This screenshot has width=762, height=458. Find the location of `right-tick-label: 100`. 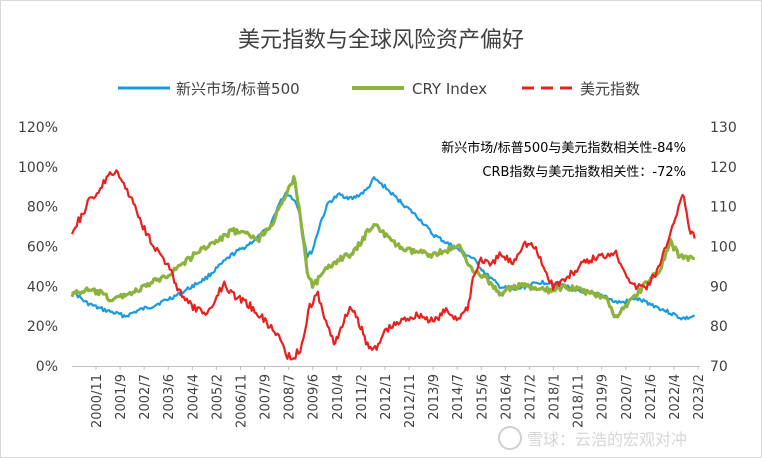

right-tick-label: 100 is located at coordinates (723, 248).